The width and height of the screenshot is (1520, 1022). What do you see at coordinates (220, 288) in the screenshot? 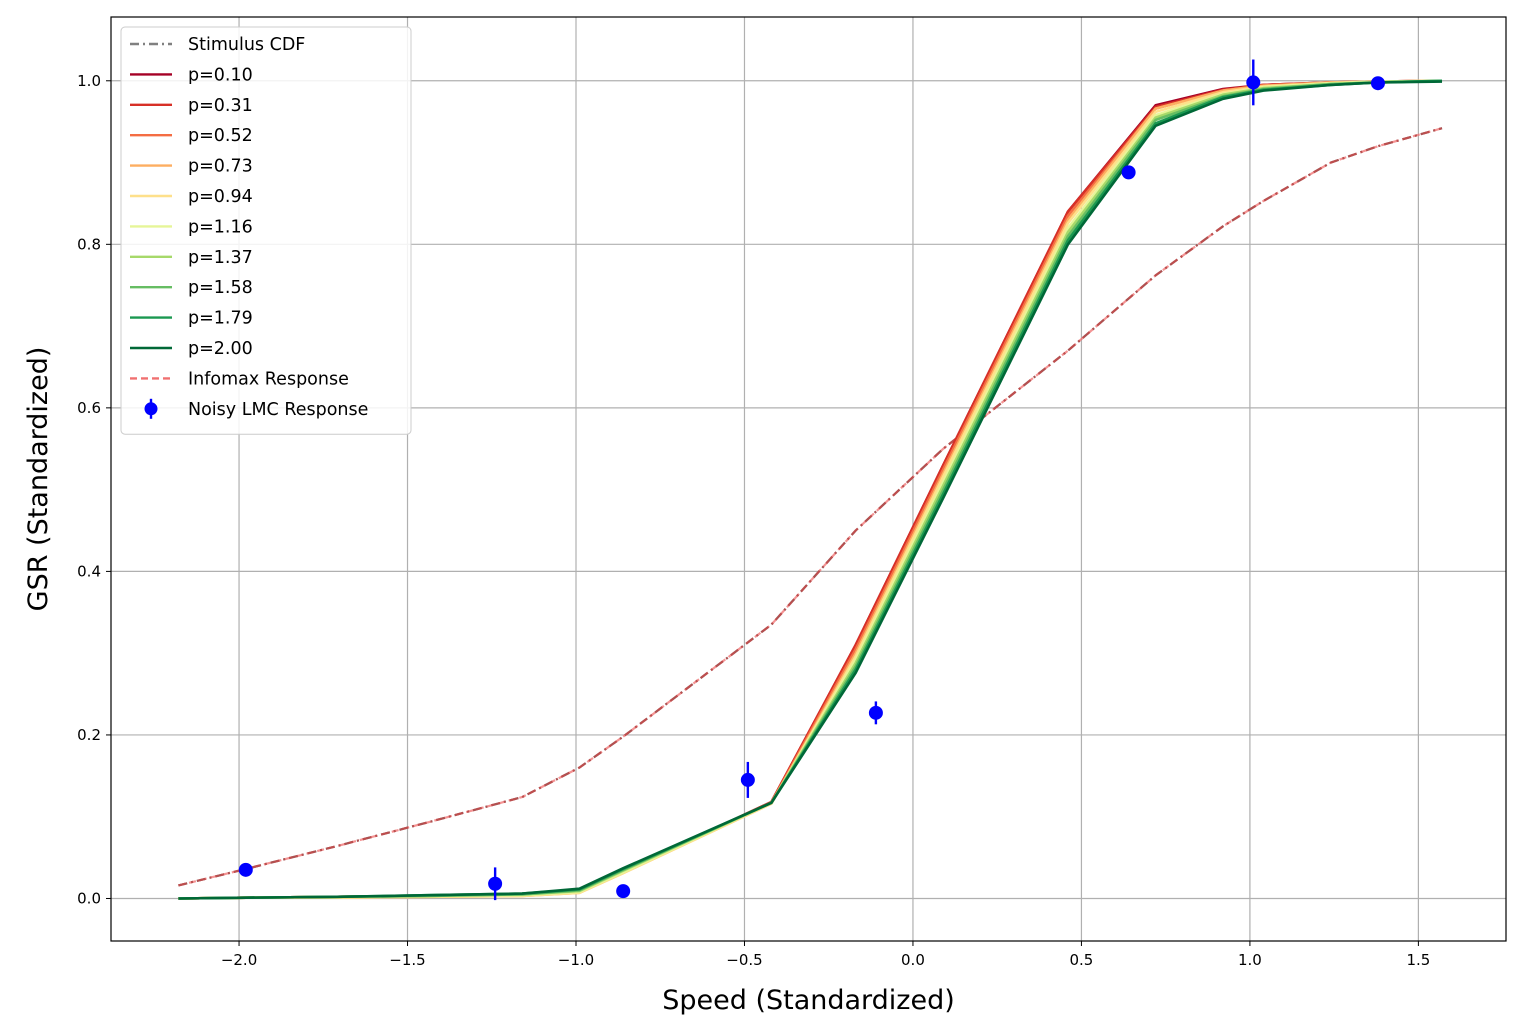
I see `legend-label: p=1.58` at bounding box center [220, 288].